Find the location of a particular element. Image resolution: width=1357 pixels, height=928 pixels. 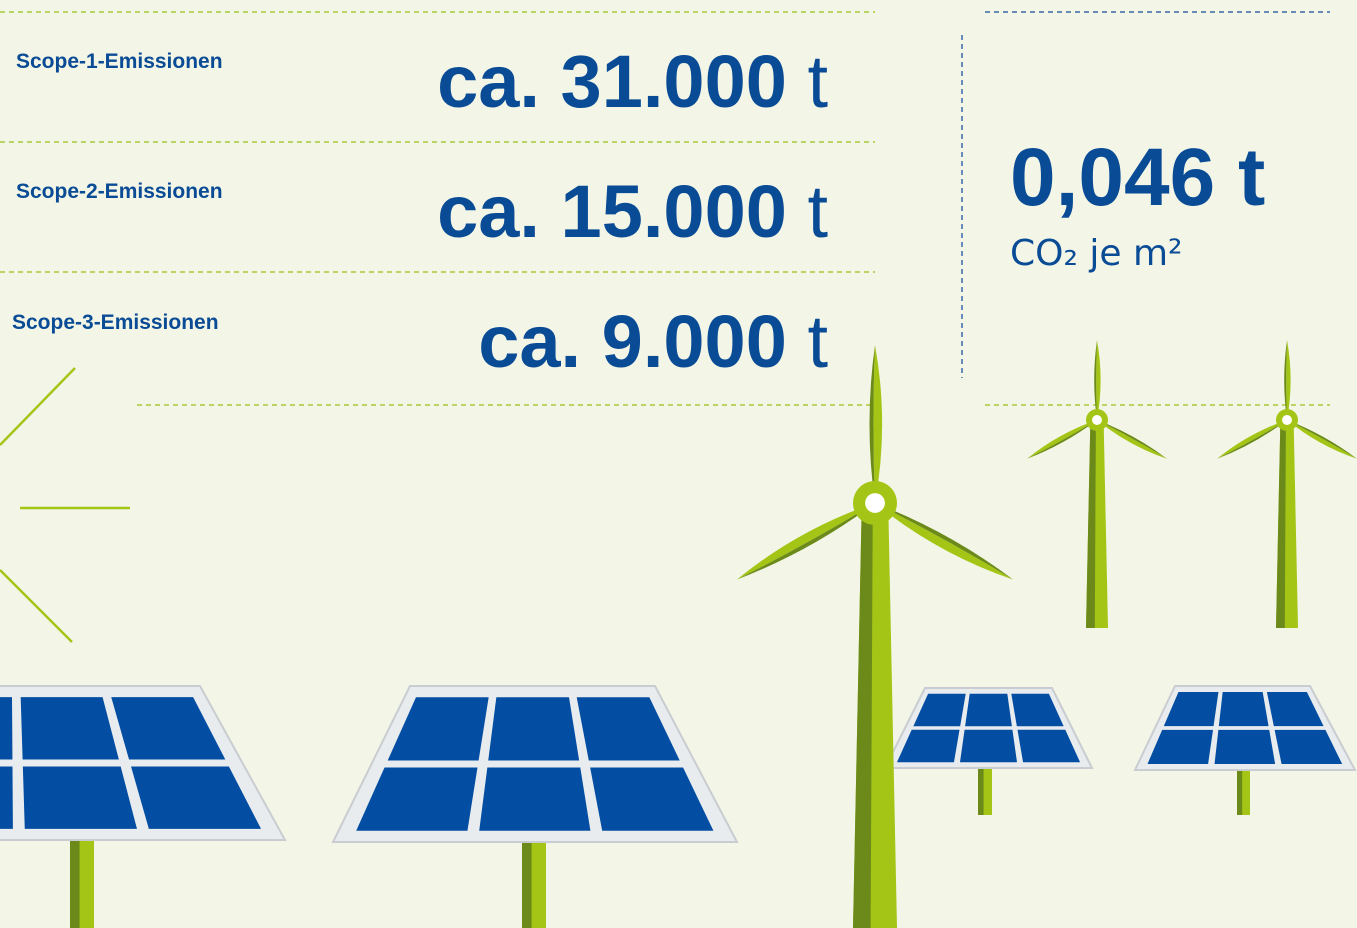

sun-rays is located at coordinates (65, 505).